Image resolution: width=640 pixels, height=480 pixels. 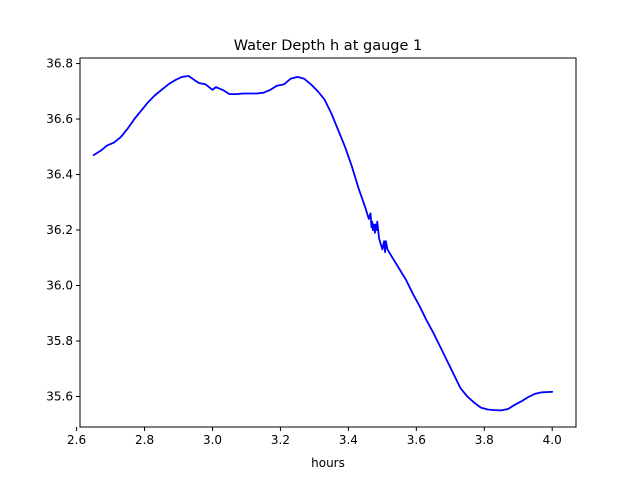 What do you see at coordinates (59, 396) in the screenshot?
I see `y-tick-label: 35.6` at bounding box center [59, 396].